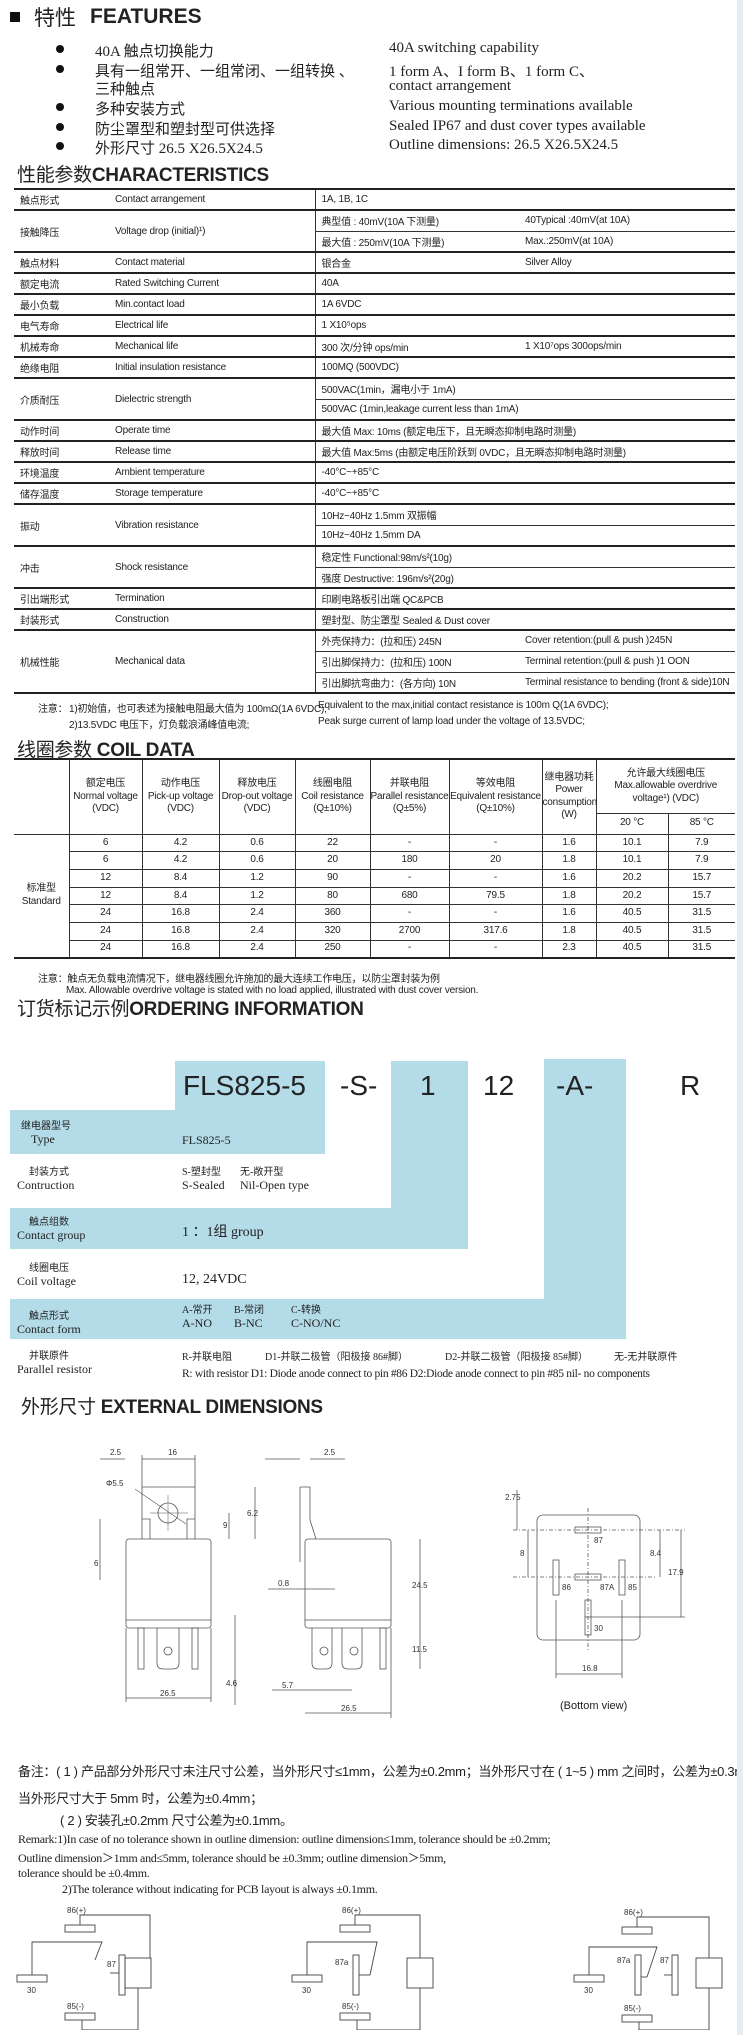  I want to click on features-header: 特性 FEATURES, so click(106, 17).